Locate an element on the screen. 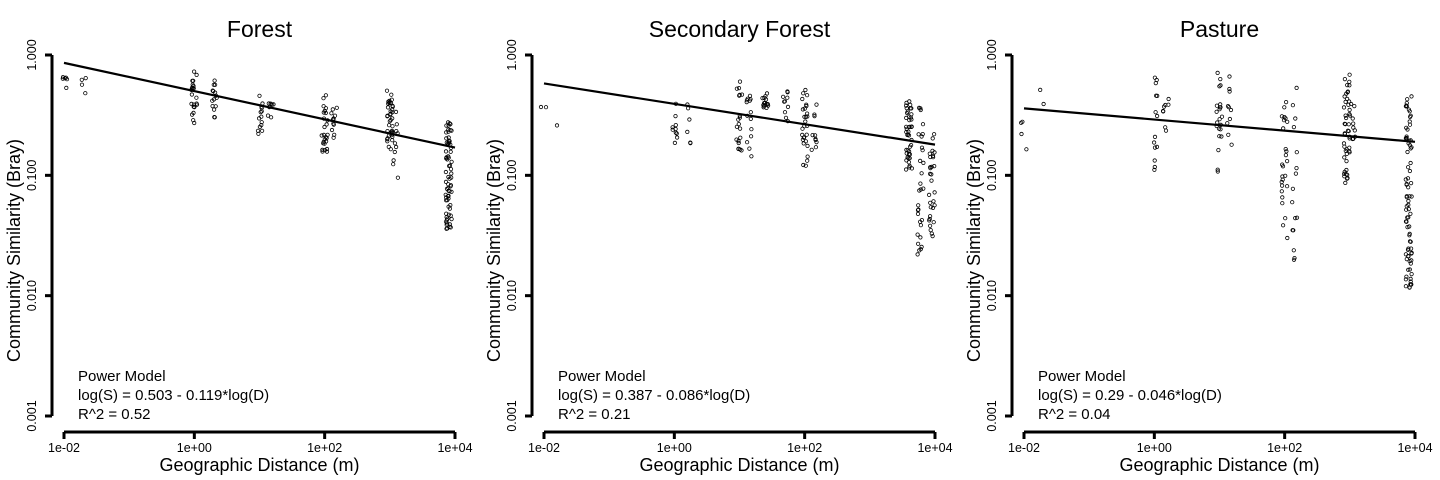  model-annotation-line: R^2 = 0.21 is located at coordinates (594, 414).